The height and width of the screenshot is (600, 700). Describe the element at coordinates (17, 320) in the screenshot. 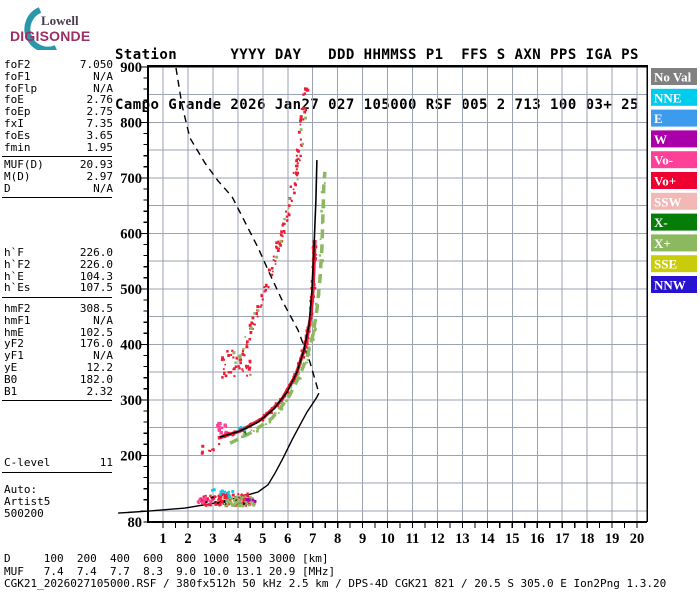

I see `param-label: hmF1` at that location.